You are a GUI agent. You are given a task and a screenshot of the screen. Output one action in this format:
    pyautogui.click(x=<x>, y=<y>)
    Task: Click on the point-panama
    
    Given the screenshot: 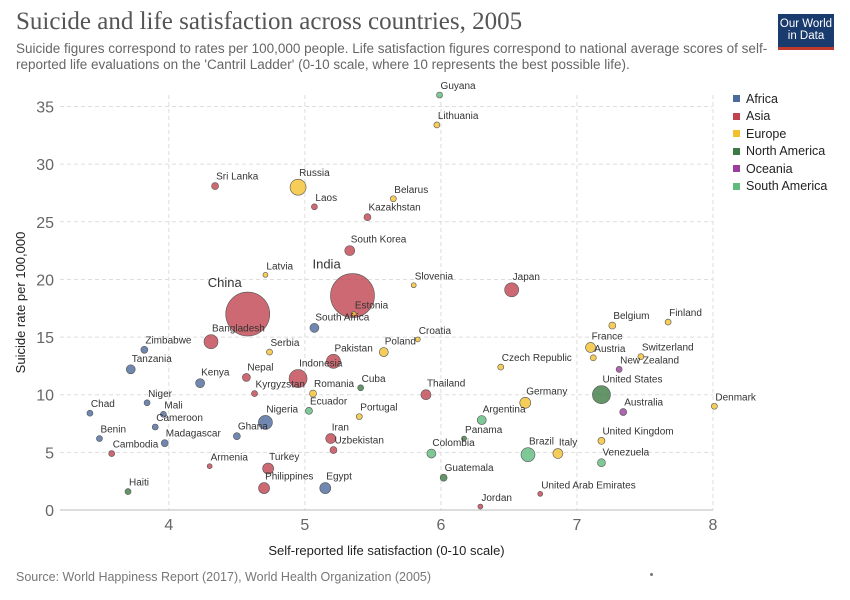 What is the action you would take?
    pyautogui.click(x=464, y=438)
    